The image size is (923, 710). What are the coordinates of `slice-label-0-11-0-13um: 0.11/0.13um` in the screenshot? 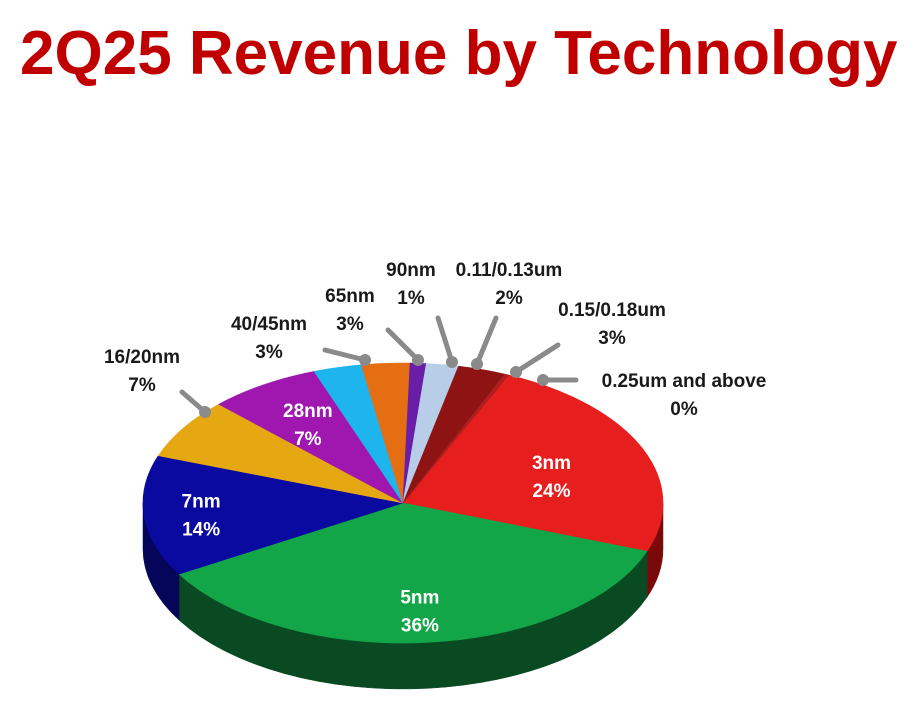 It's located at (509, 270).